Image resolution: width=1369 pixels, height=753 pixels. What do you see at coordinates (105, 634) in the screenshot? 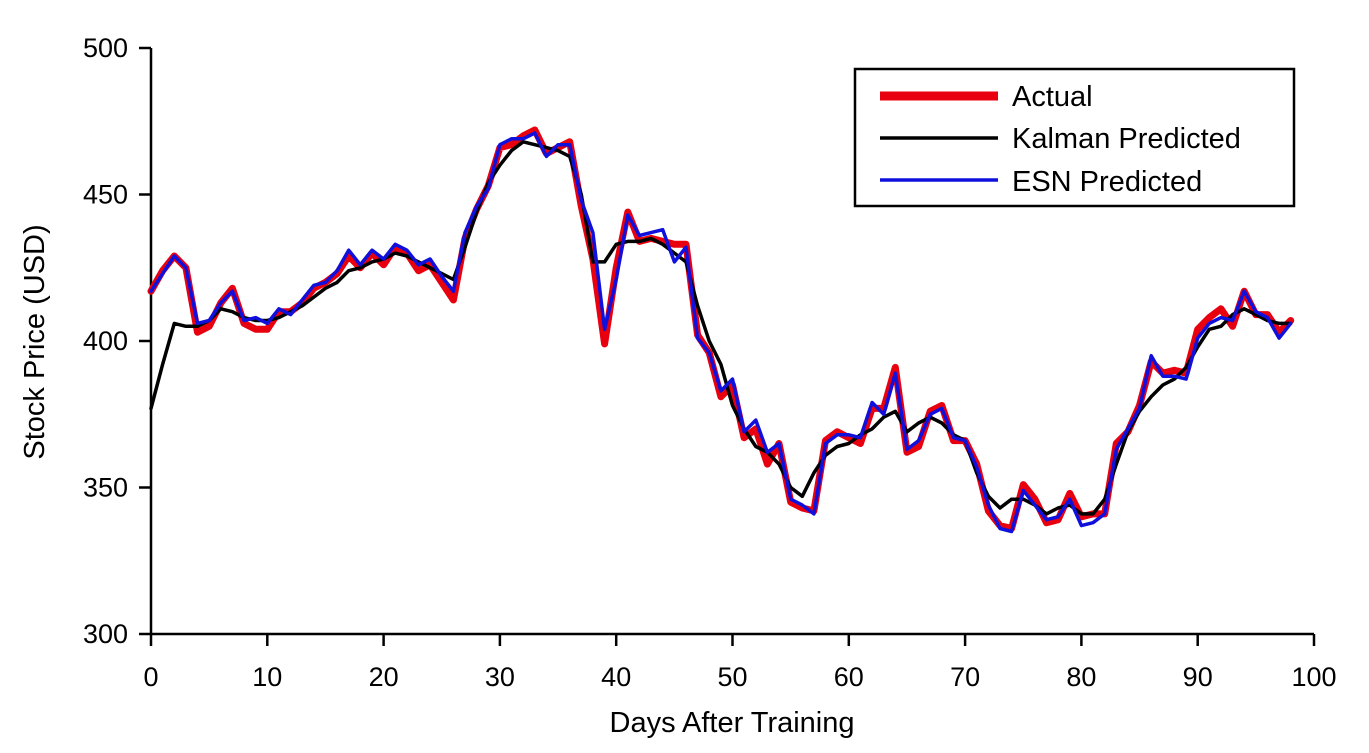
I see `y-tick-label: 300` at bounding box center [105, 634].